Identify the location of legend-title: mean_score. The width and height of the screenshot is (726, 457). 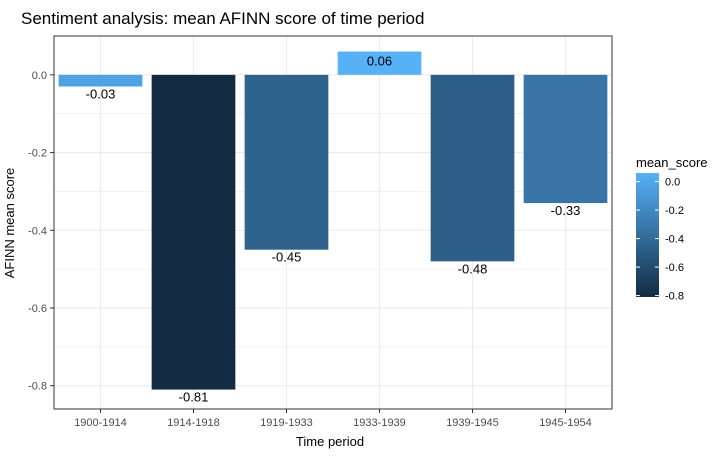
(672, 162).